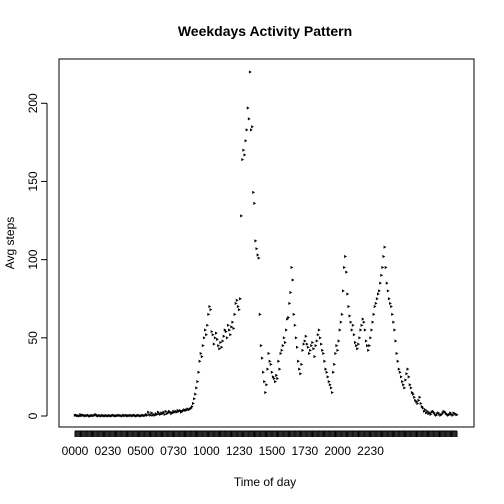 The image size is (504, 504). Describe the element at coordinates (33, 103) in the screenshot. I see `y-tick-label: 200` at that location.